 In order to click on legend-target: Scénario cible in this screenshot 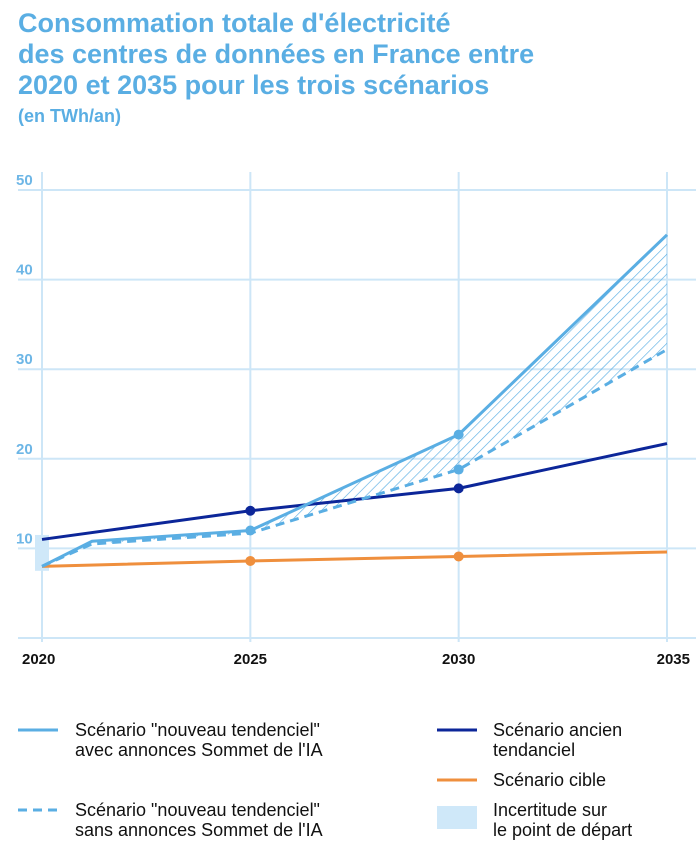, I will do `click(549, 780)`.